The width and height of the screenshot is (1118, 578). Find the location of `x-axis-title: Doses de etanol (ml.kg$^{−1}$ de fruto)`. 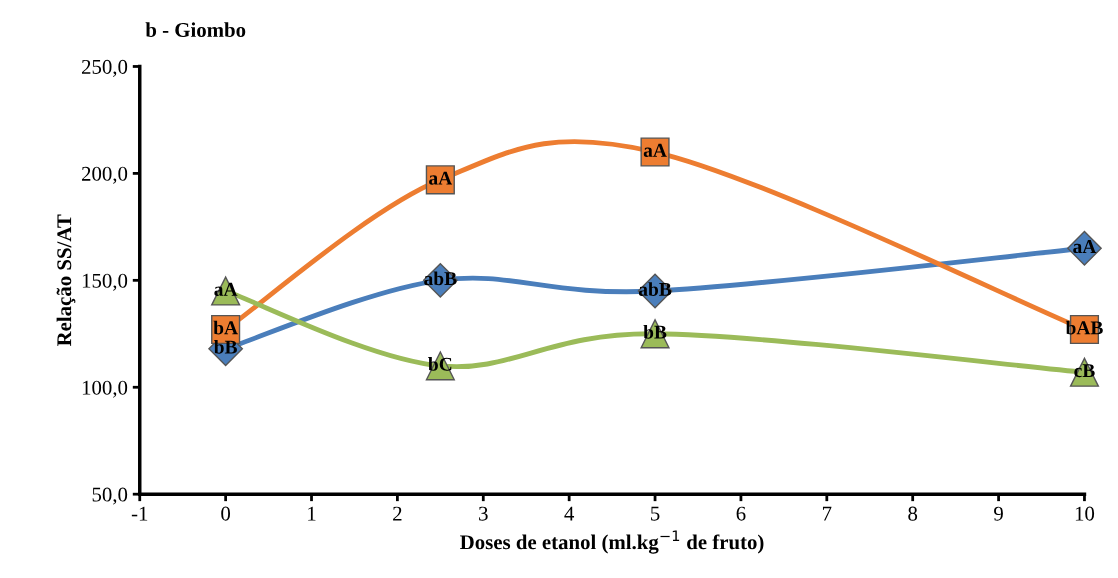

x-axis-title: Doses de etanol (ml.kg$^{−1}$ de fruto) is located at coordinates (612, 542).